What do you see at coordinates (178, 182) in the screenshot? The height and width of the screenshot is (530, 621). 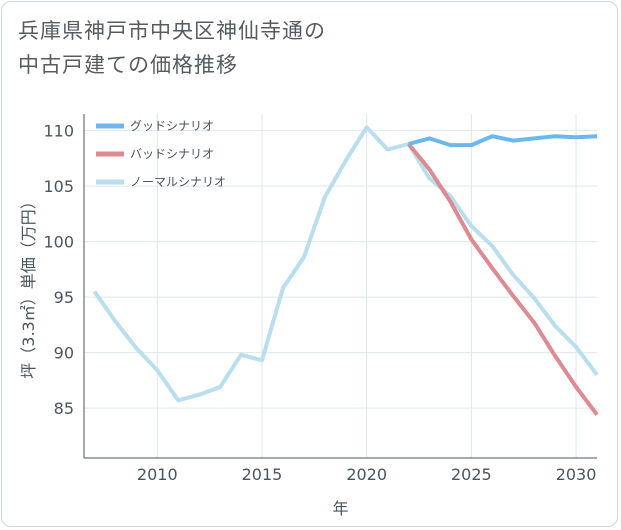 I see `legend-label-2: ノーマルシナリオ` at bounding box center [178, 182].